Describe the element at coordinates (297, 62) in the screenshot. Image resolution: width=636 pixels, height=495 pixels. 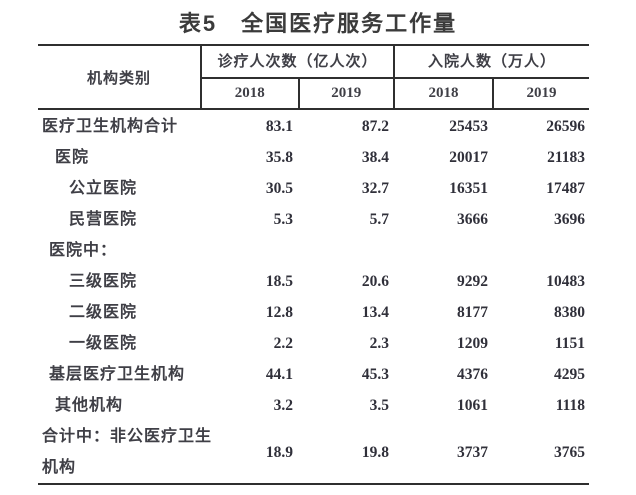
I see `header-group-label: 诊疗人次数（亿人次）` at that location.